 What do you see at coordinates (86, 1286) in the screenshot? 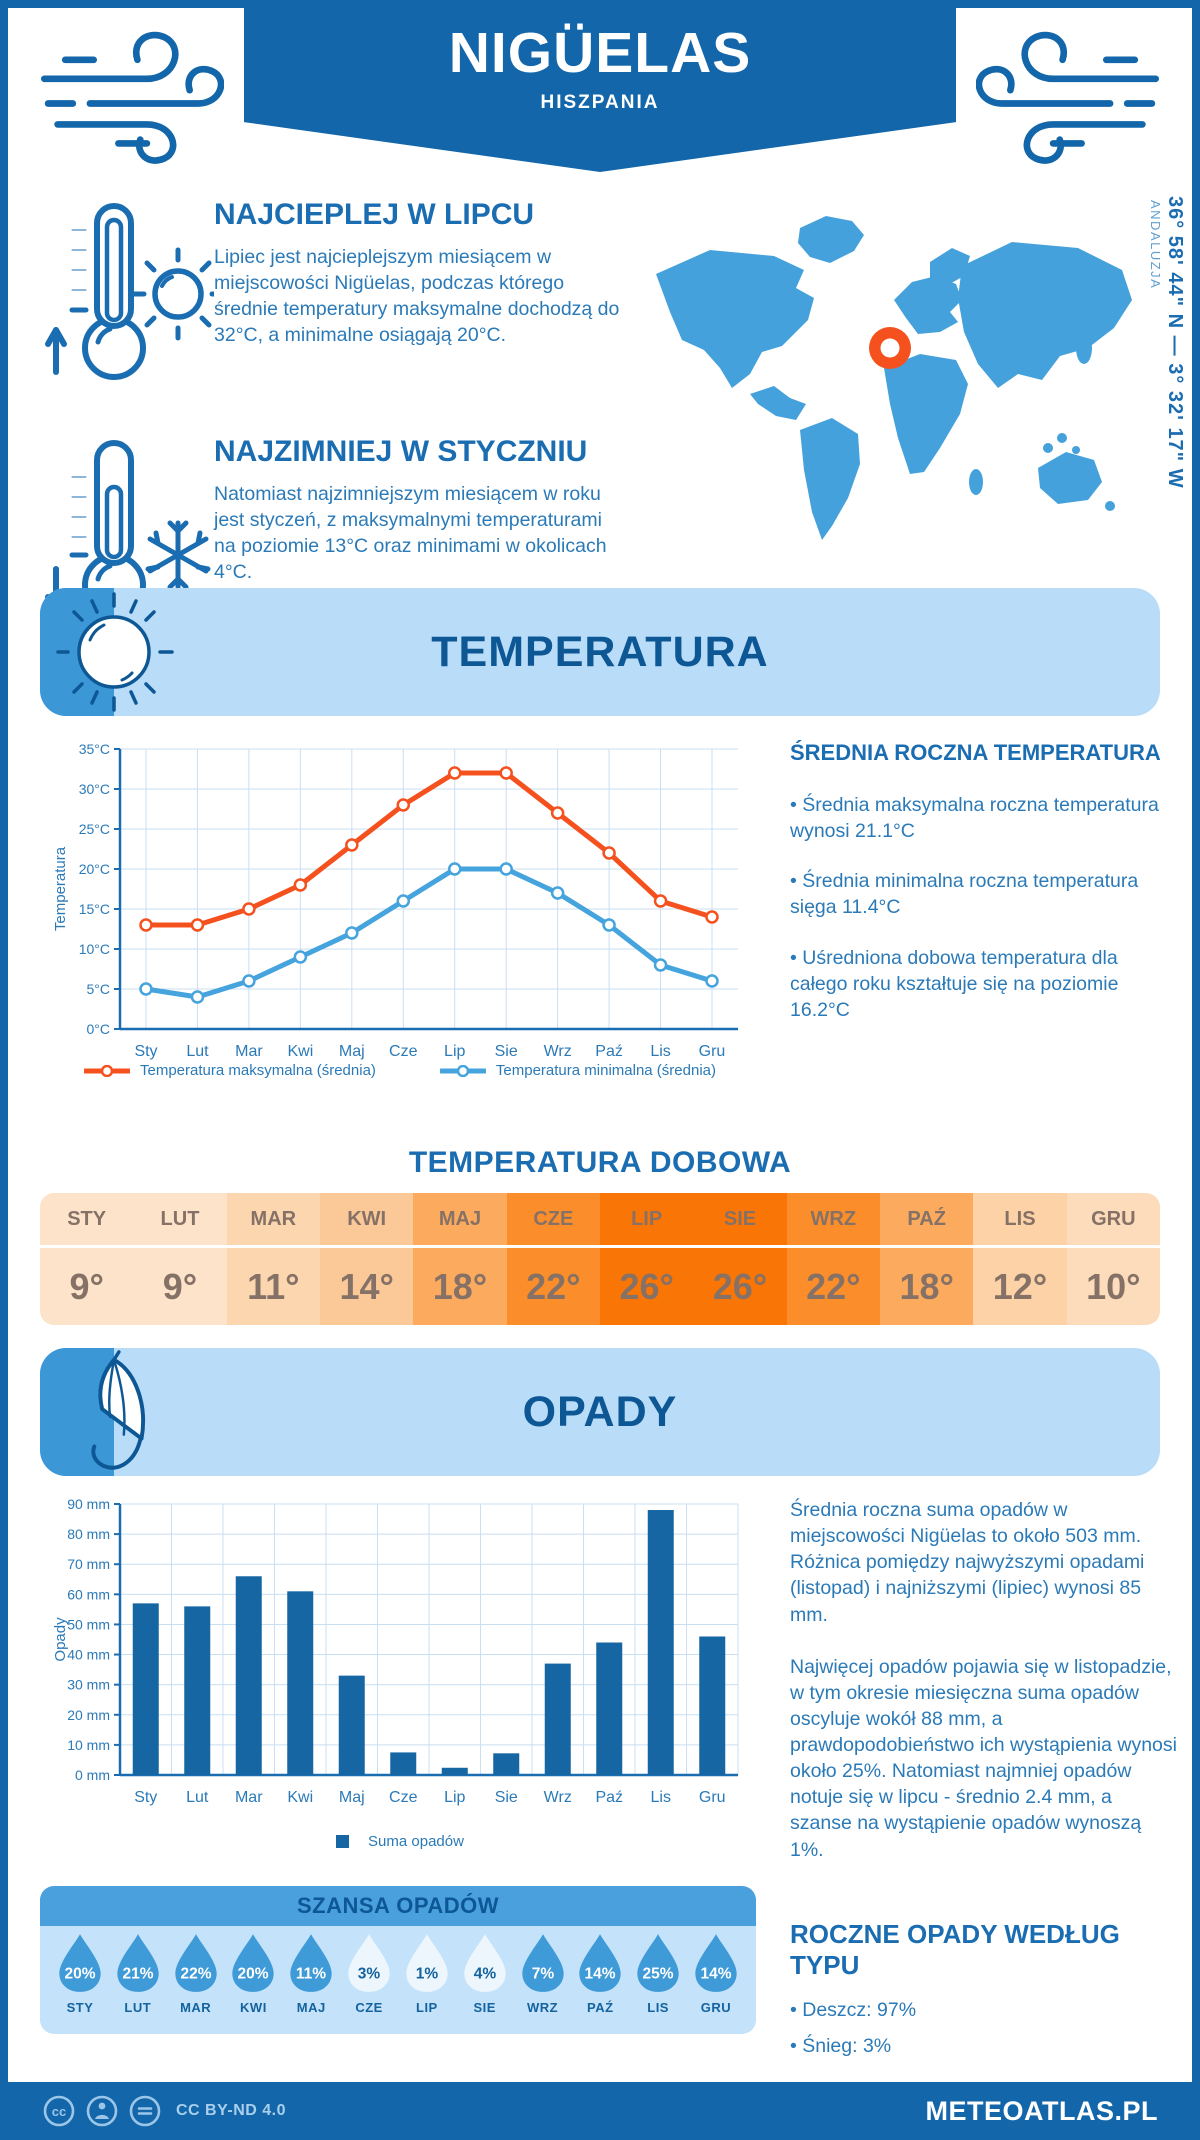
I see `daily-table-value: 9°` at bounding box center [86, 1286].